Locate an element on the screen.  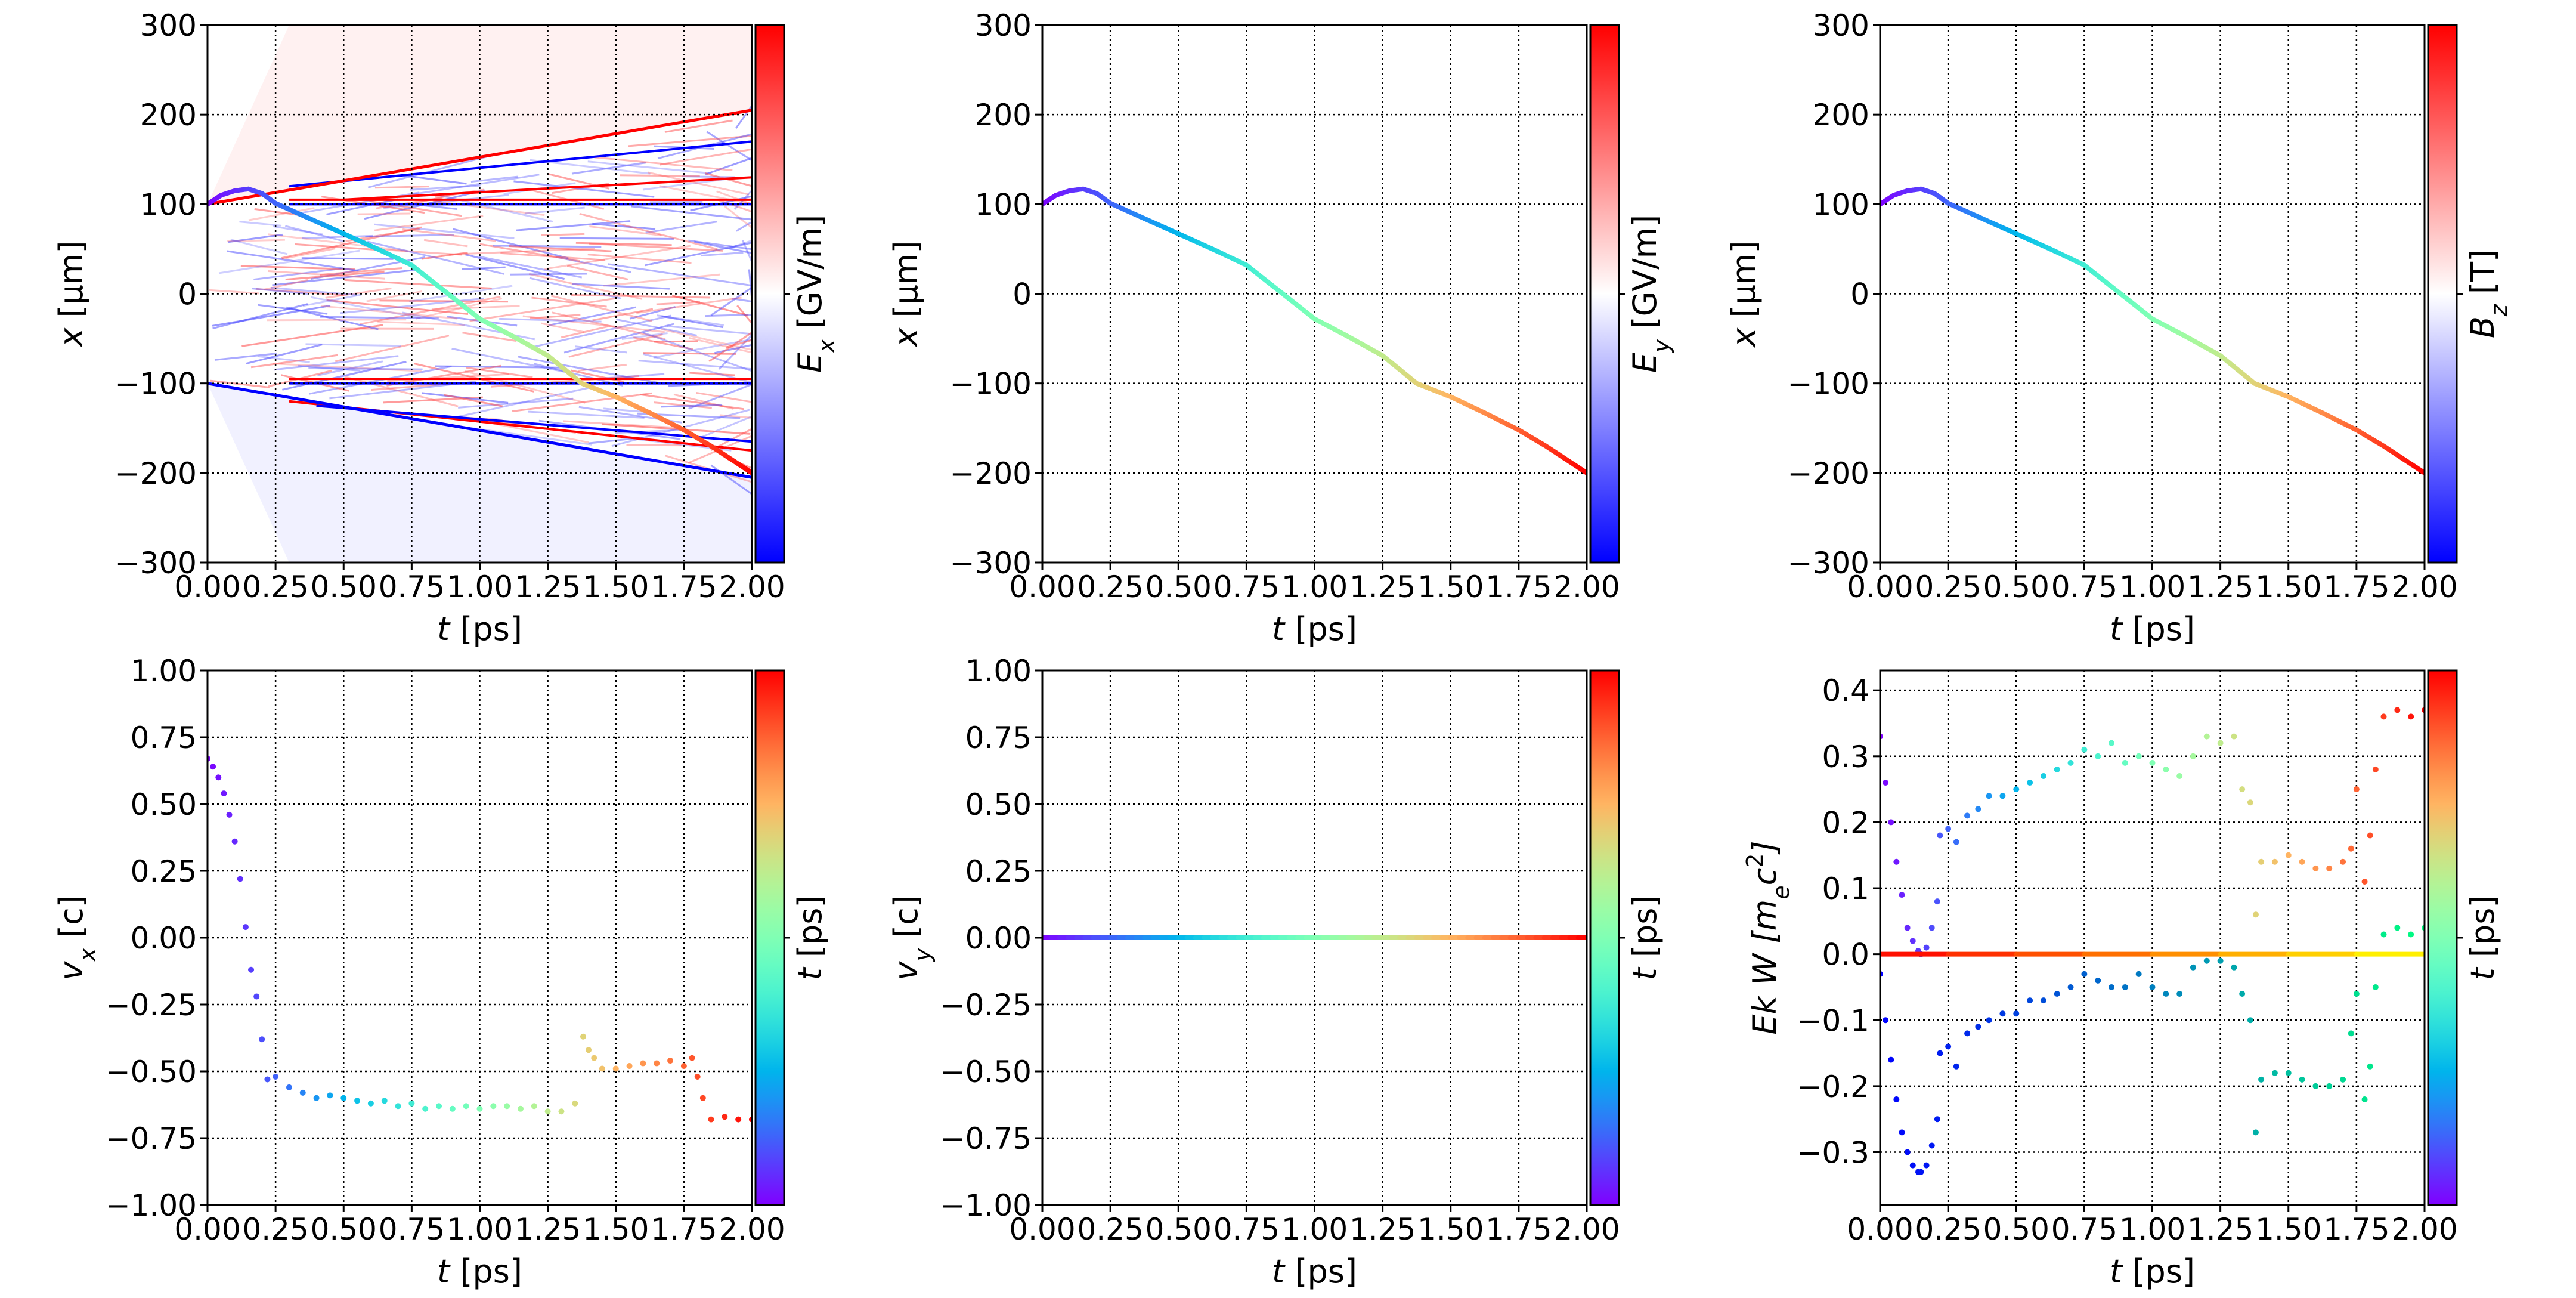
y-tick-label: −200 is located at coordinates (1829, 473).